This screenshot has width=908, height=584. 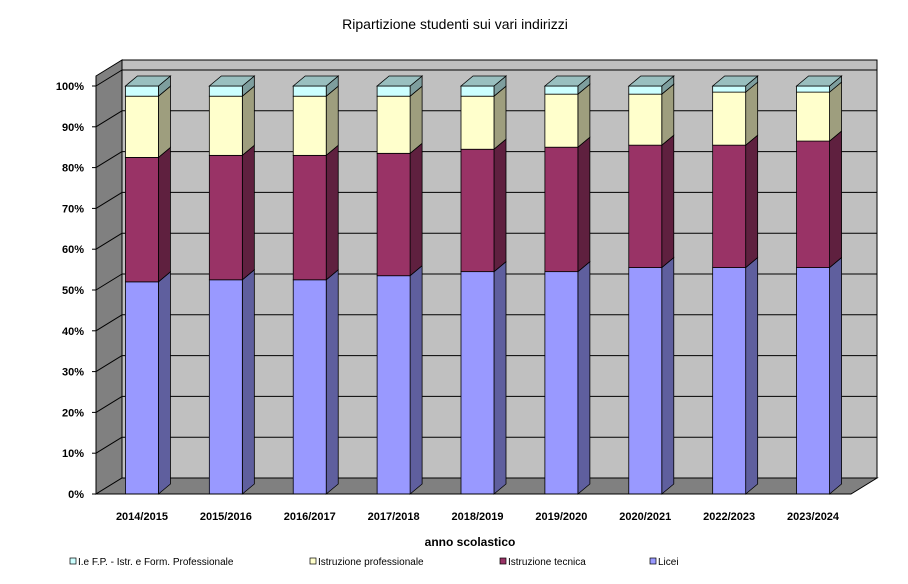 I want to click on x-tick-label: 2019/2020, so click(x=561, y=517).